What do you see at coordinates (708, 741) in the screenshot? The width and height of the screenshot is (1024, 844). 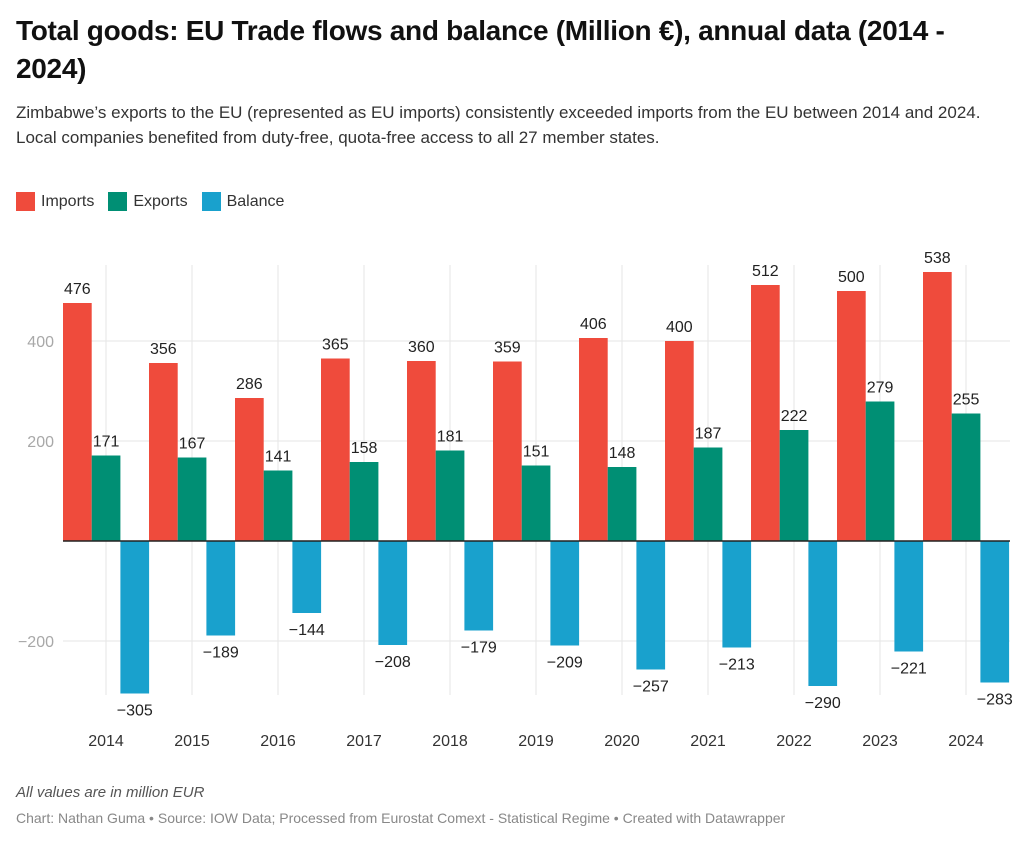 I see `x-tick-label: 2021` at bounding box center [708, 741].